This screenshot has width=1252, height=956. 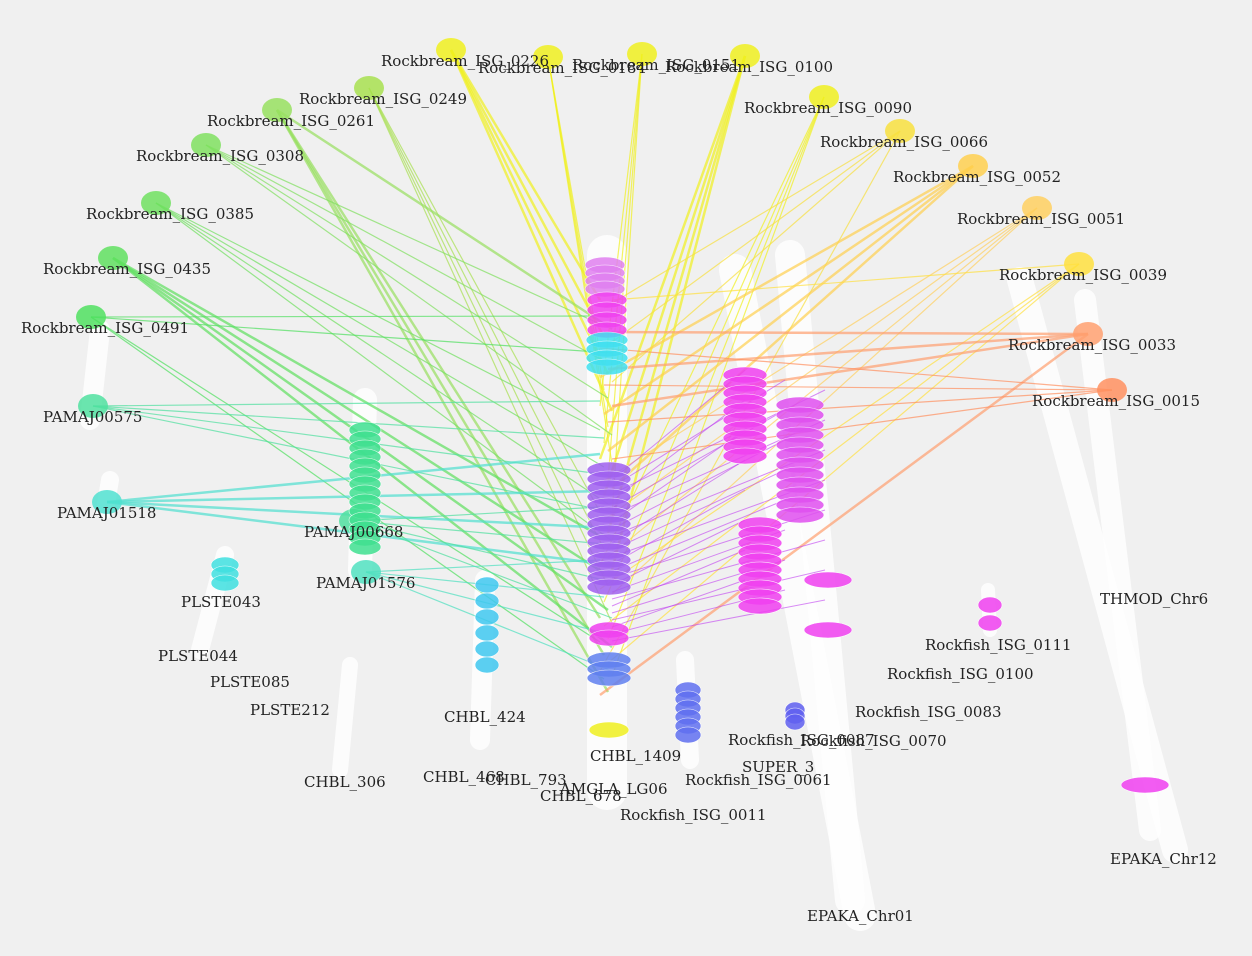 I want to click on label: Rockbream_ISG_0051, so click(x=1041, y=219).